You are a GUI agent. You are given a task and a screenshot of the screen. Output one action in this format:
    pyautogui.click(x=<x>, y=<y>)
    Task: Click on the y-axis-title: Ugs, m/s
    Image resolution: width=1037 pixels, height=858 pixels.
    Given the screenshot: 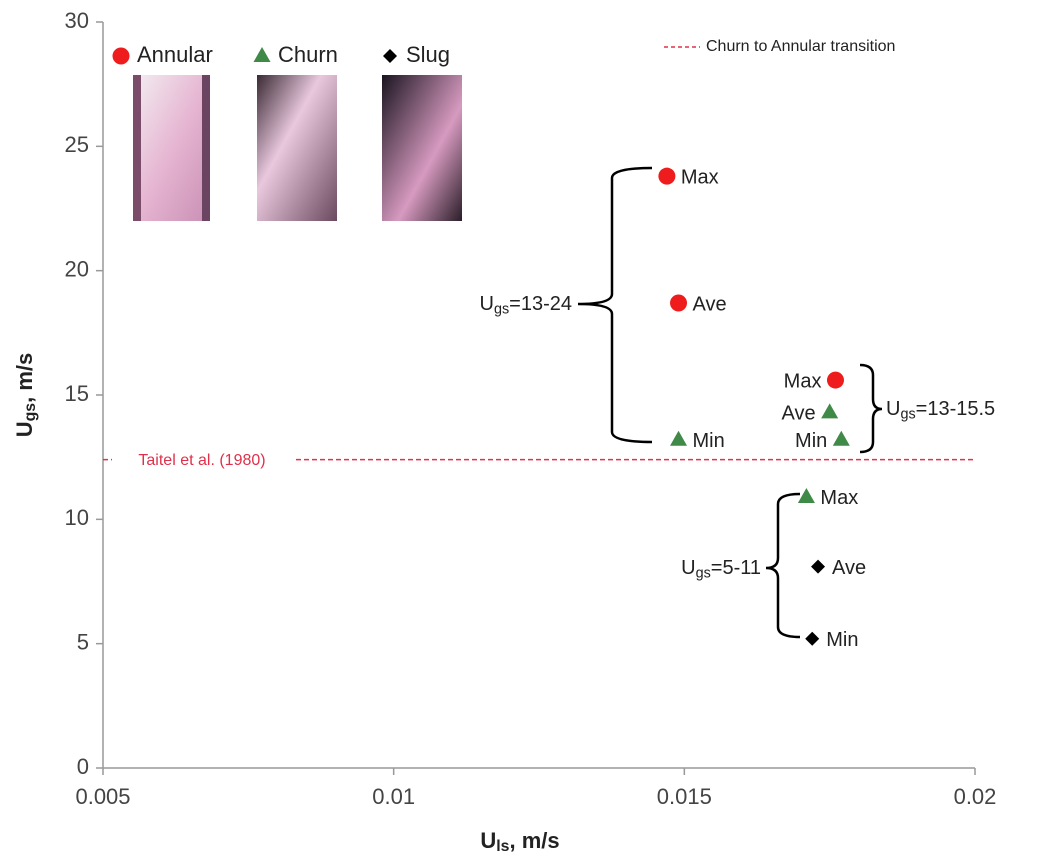 What is the action you would take?
    pyautogui.click(x=25, y=395)
    